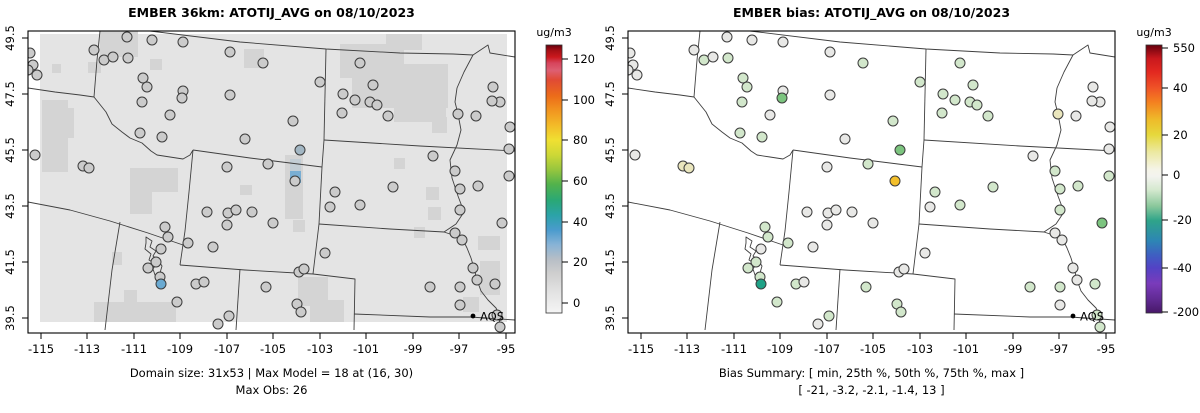 This screenshot has width=1200, height=413. Describe the element at coordinates (273, 349) in the screenshot. I see `x-tick-label: -105` at that location.